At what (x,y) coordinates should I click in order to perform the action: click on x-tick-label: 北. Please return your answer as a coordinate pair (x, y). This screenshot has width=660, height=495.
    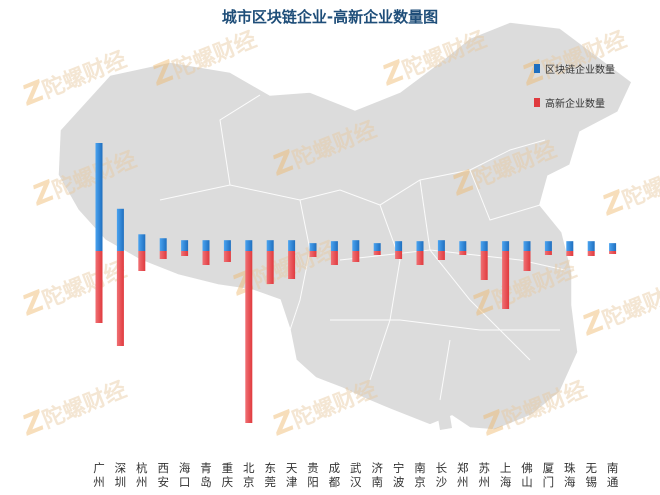
    Looking at the image, I should click on (249, 468).